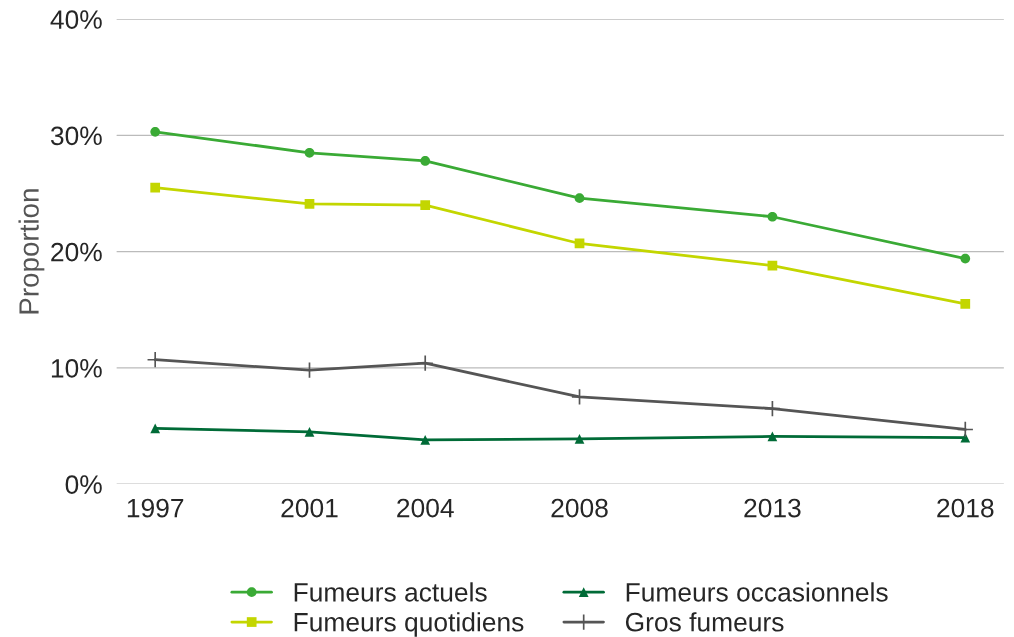  I want to click on x-tick-label: 2001, so click(309, 508).